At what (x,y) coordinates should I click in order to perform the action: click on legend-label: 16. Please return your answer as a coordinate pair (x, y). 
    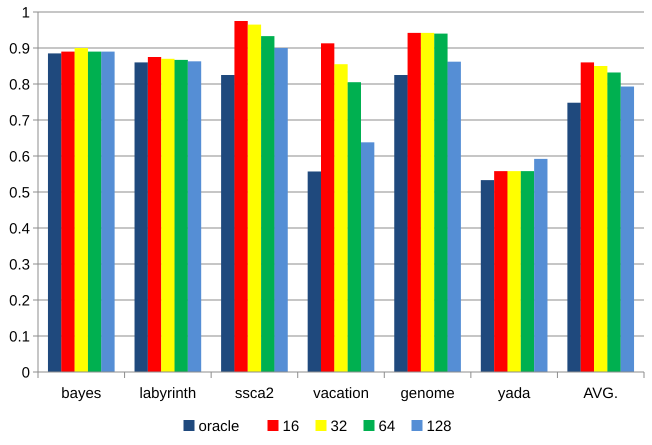
    Looking at the image, I should click on (291, 426).